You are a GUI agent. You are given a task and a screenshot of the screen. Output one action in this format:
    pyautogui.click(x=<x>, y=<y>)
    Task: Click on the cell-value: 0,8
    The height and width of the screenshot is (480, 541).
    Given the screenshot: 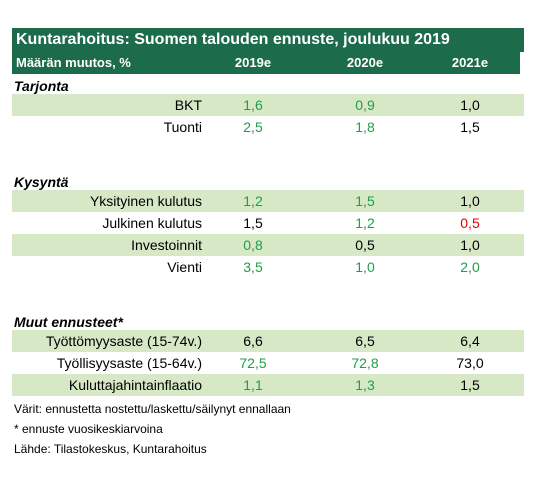 What is the action you would take?
    pyautogui.click(x=253, y=245)
    